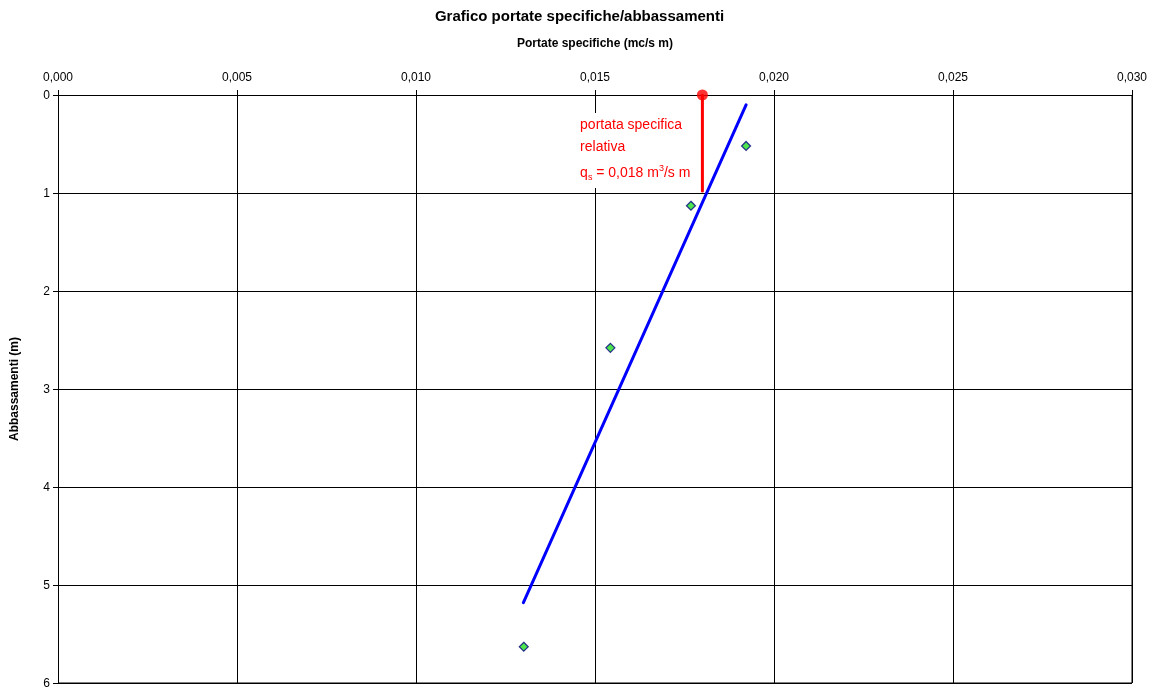  What do you see at coordinates (953, 77) in the screenshot?
I see `x-tick-label: 0,025` at bounding box center [953, 77].